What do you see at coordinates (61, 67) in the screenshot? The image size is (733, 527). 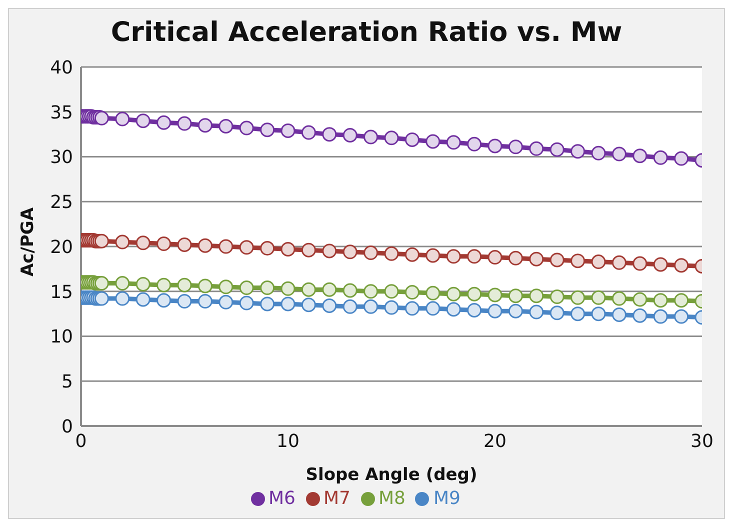 I see `y-tick-label: 40` at bounding box center [61, 67].